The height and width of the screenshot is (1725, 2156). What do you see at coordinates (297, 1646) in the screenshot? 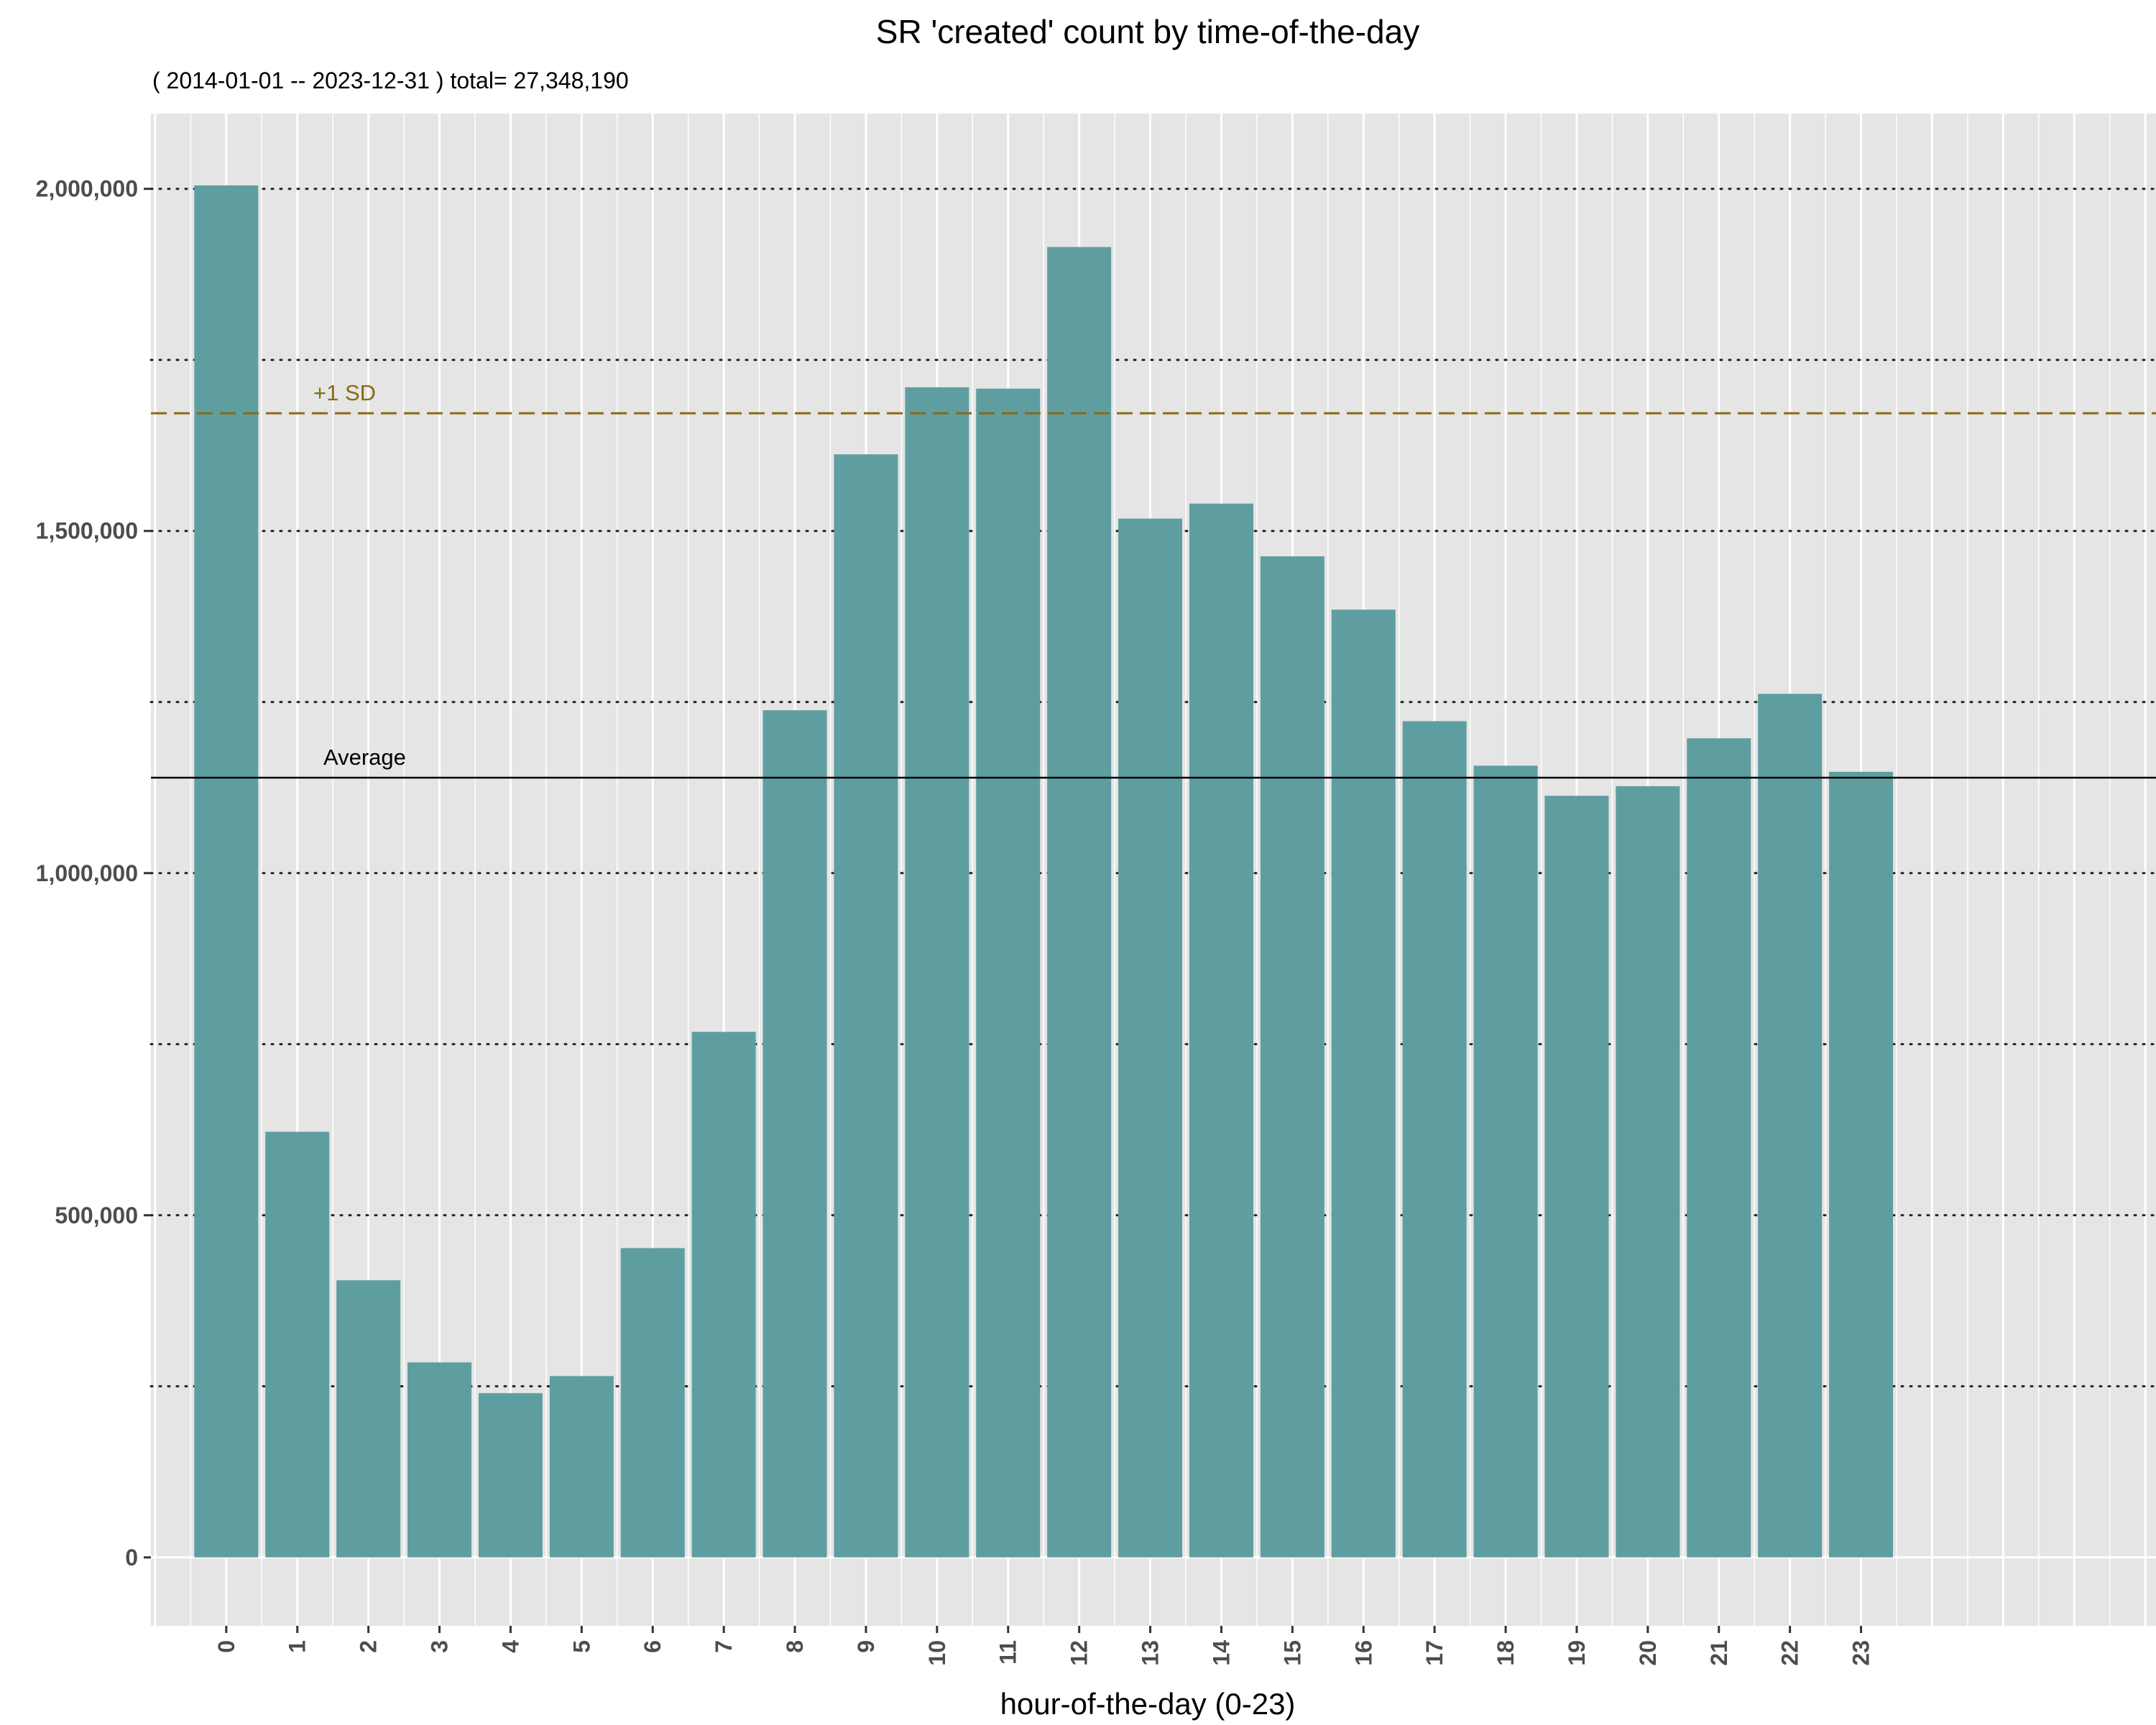
I see `x-tick-label: 1` at bounding box center [297, 1646].